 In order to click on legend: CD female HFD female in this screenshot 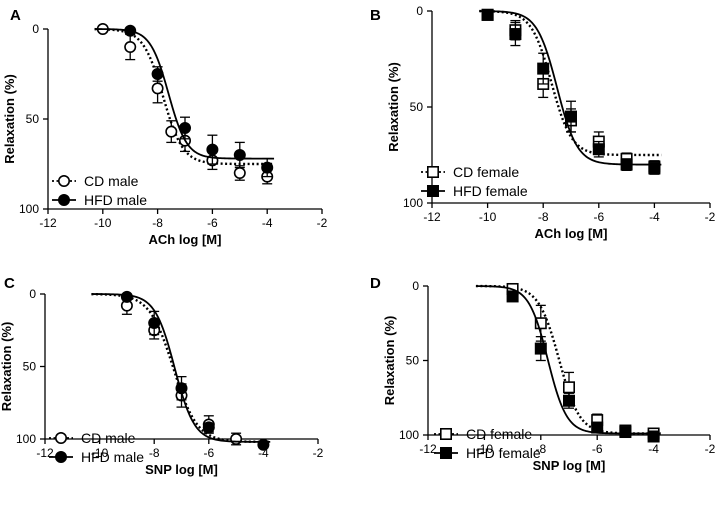, I will do `click(474, 181)`.